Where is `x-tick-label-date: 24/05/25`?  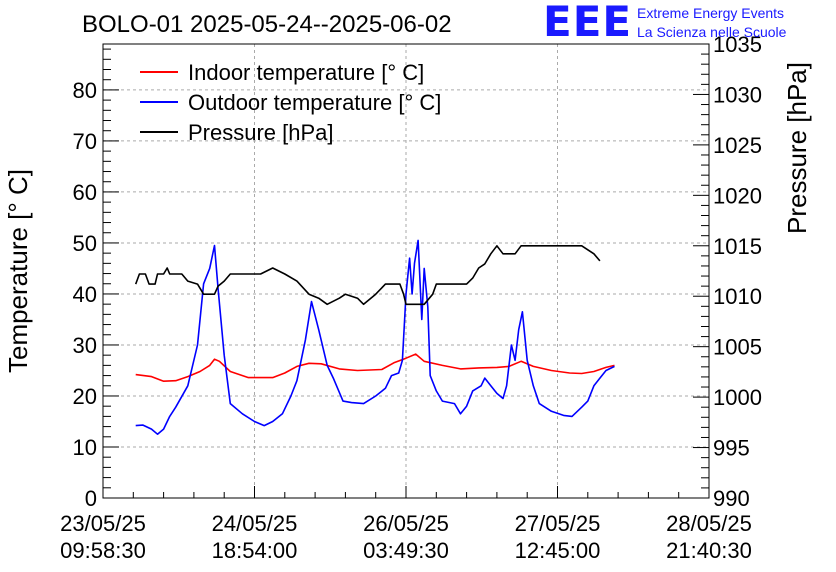 x-tick-label-date: 24/05/25 is located at coordinates (255, 523).